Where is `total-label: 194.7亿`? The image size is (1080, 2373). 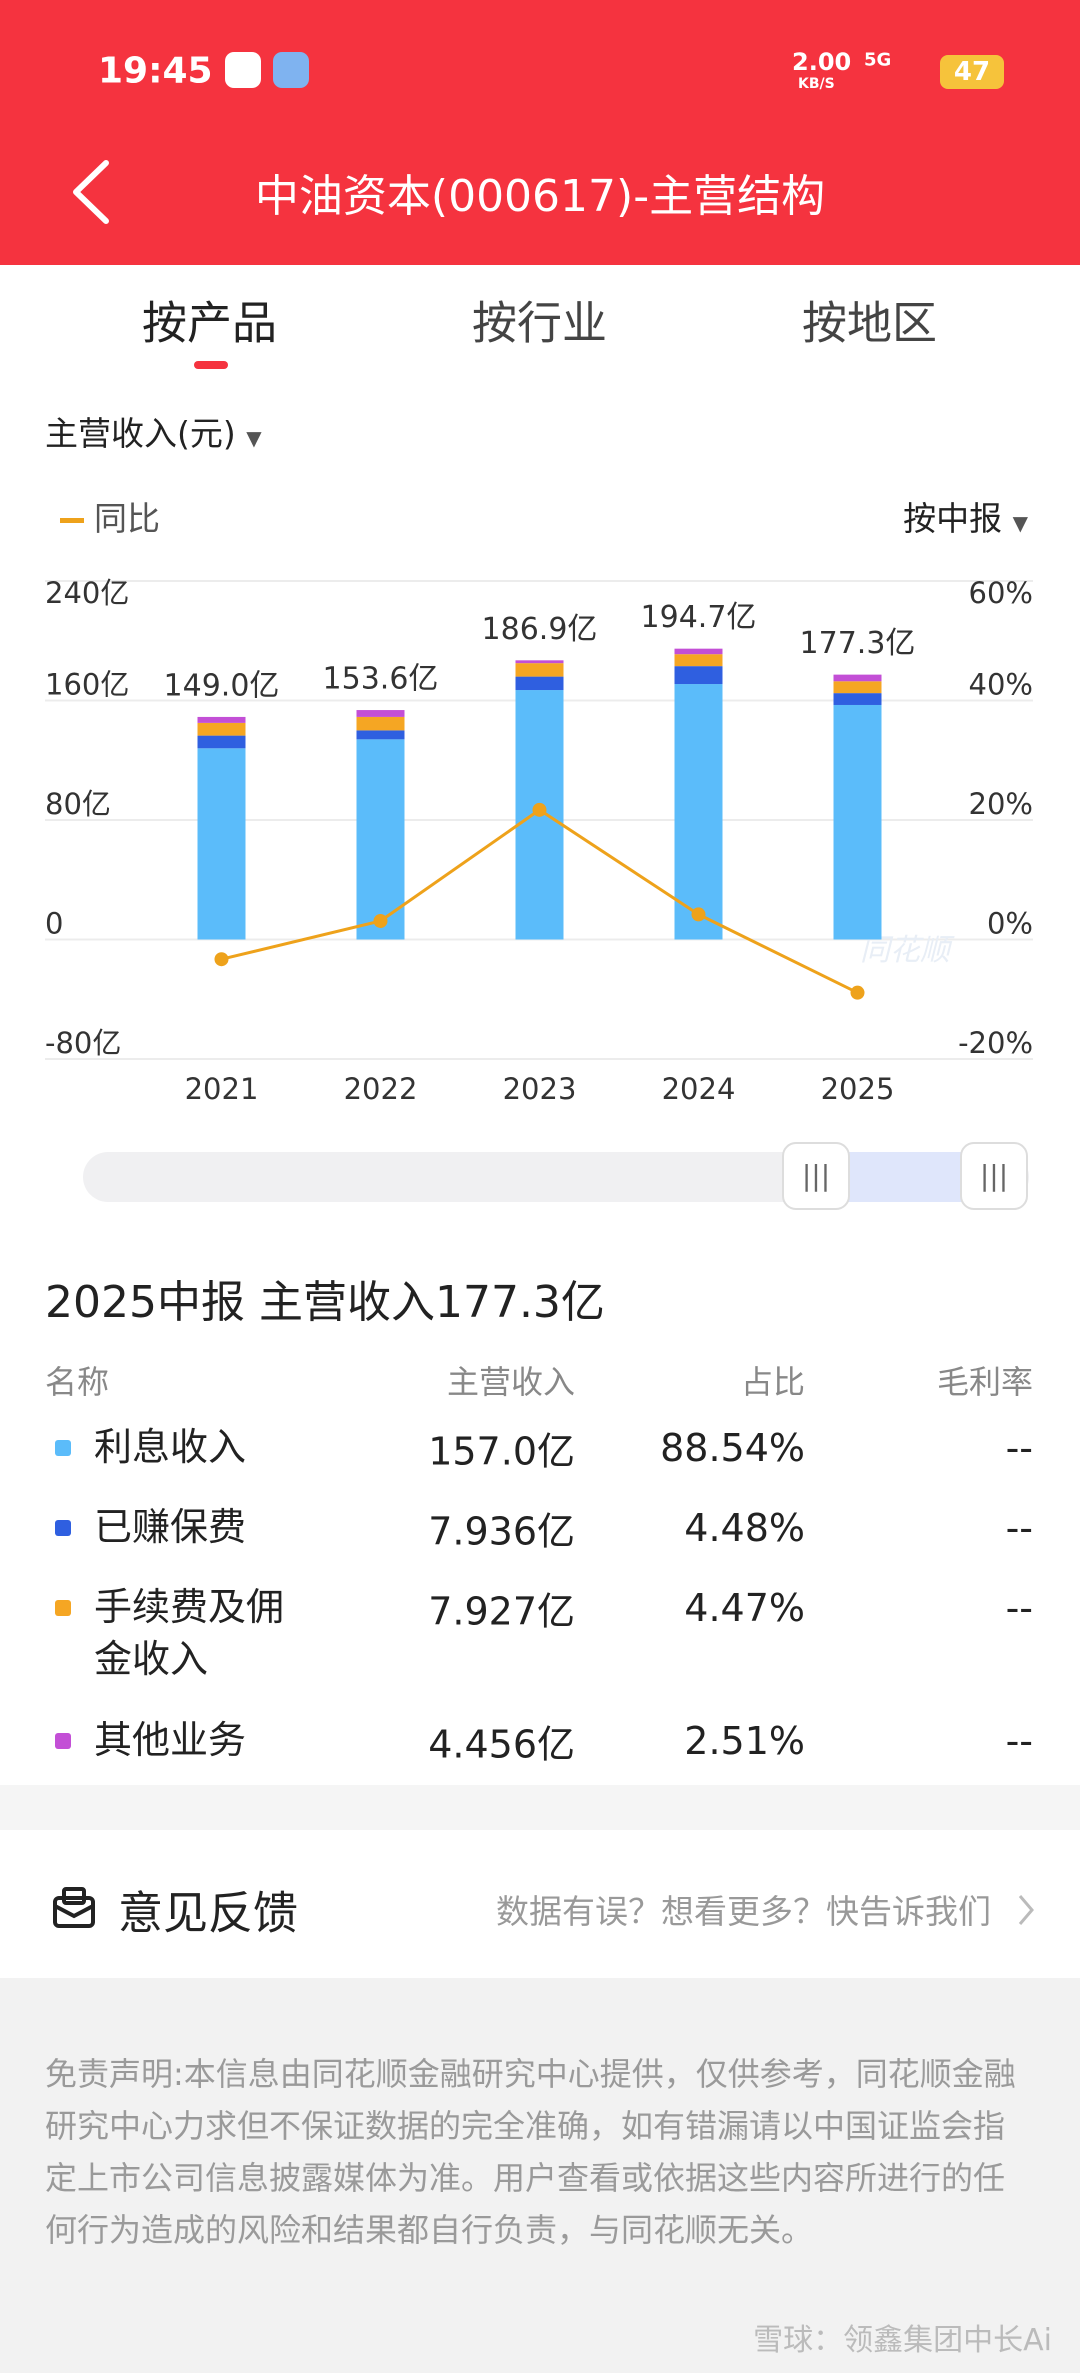
total-label: 194.7亿 is located at coordinates (699, 617).